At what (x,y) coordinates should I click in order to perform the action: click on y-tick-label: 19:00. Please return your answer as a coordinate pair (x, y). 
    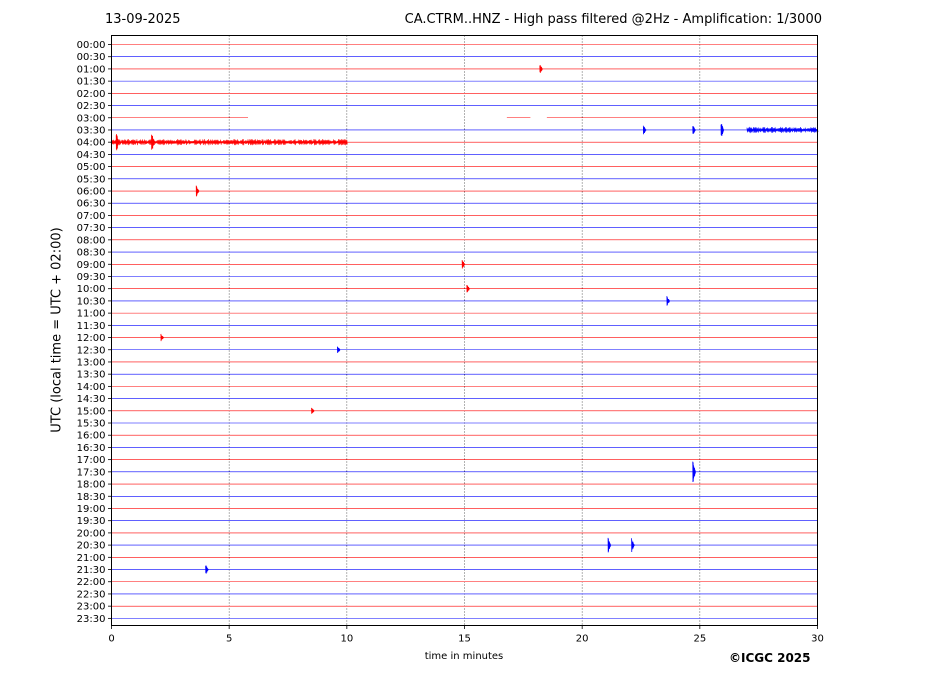
    Looking at the image, I should click on (91, 509).